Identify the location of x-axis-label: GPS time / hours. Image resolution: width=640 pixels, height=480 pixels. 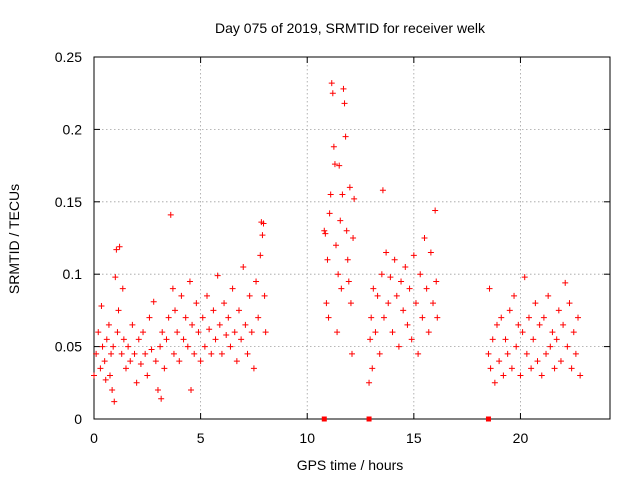
(350, 465).